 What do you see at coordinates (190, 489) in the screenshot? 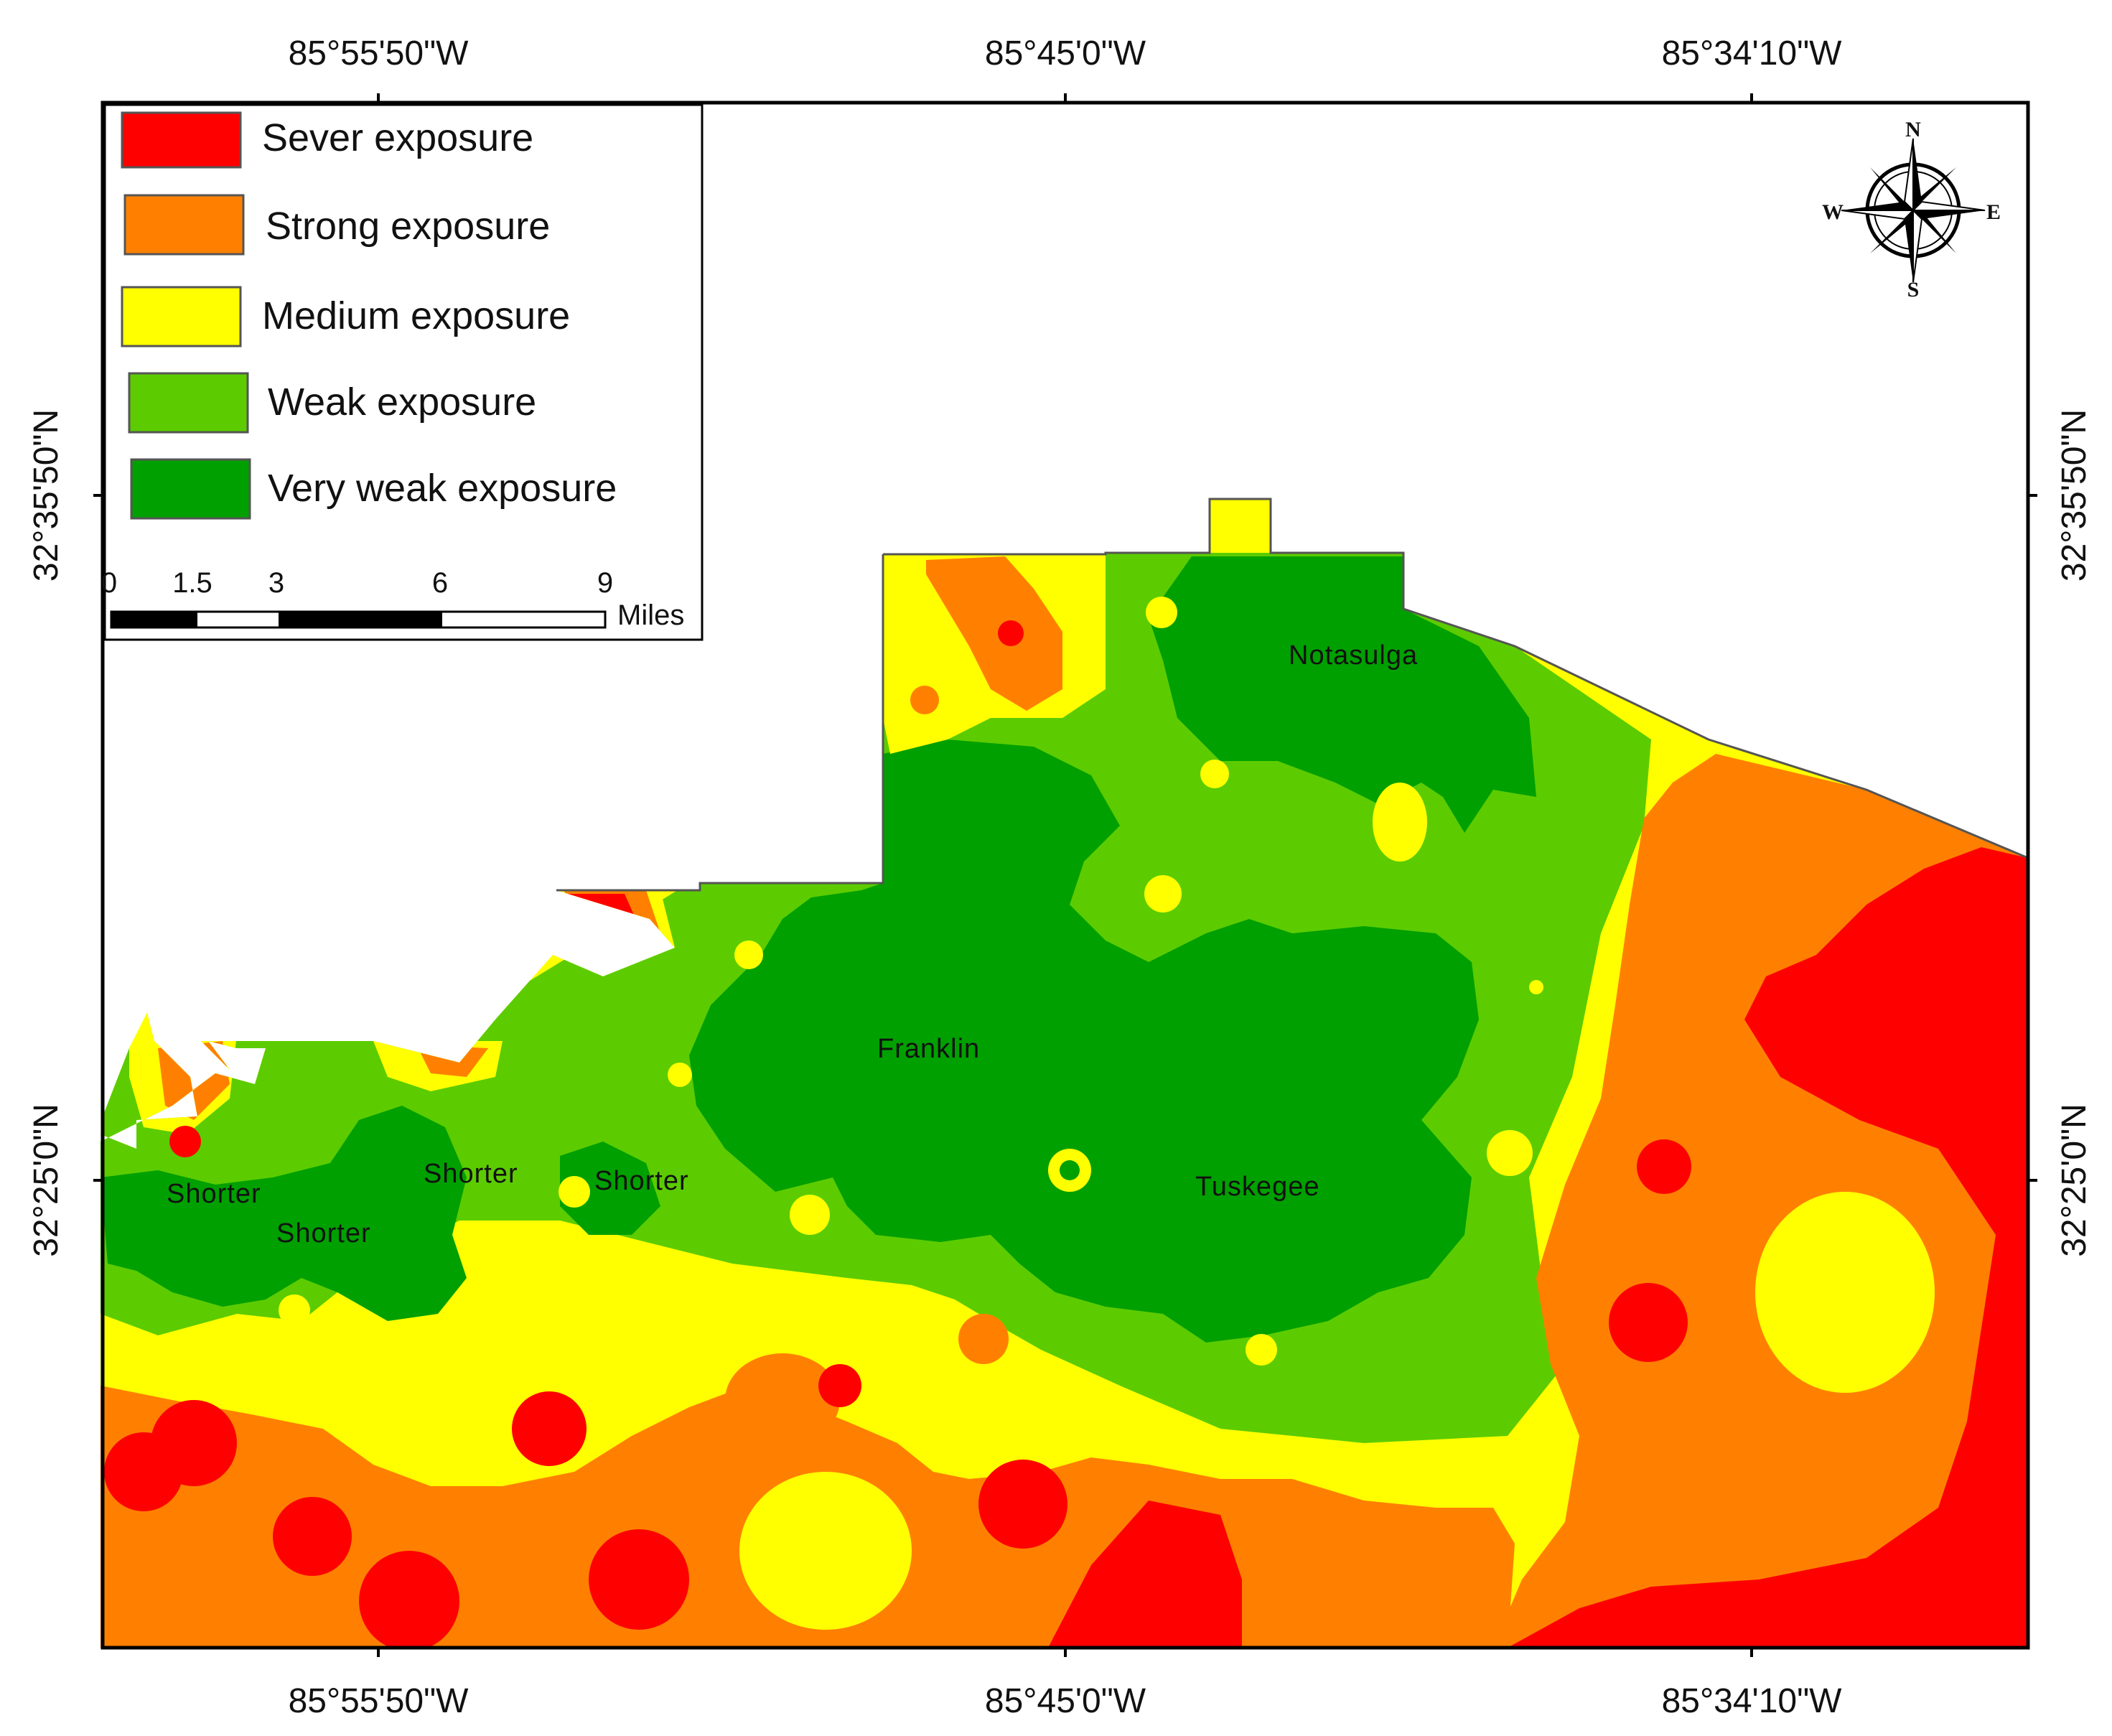
I see `legend-swatch-very-weak` at bounding box center [190, 489].